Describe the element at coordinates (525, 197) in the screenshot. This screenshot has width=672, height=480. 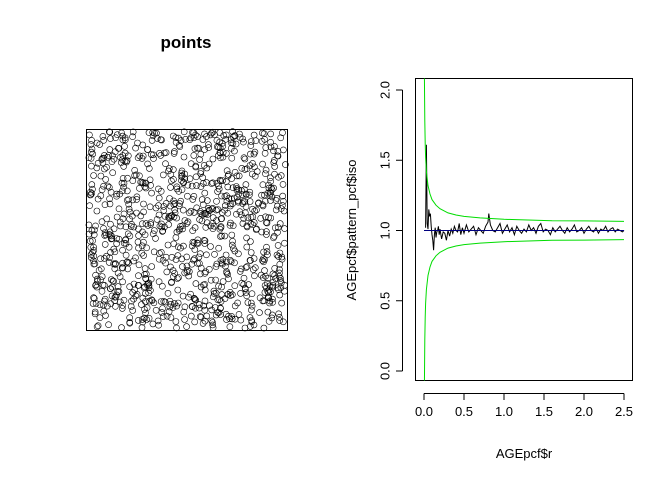
I see `series-line-observed` at that location.